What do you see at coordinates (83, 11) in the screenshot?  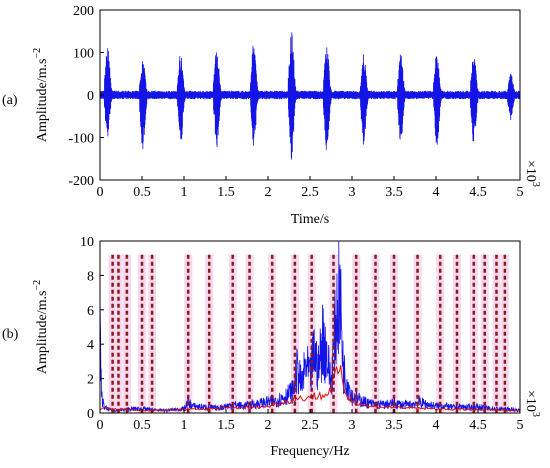 I see `panel-a-y-tick-label: 200` at bounding box center [83, 11].